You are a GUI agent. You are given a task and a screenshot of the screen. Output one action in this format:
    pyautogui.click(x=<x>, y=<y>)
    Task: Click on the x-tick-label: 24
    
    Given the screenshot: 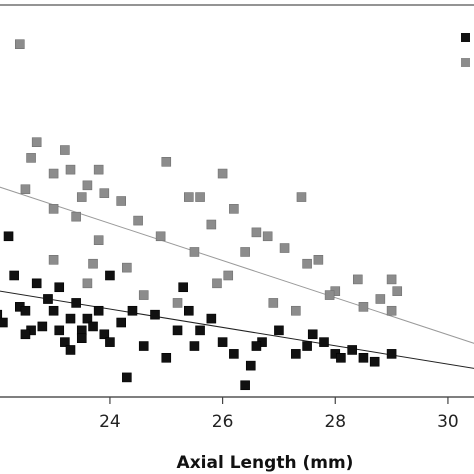 What is the action you would take?
    pyautogui.click(x=110, y=422)
    